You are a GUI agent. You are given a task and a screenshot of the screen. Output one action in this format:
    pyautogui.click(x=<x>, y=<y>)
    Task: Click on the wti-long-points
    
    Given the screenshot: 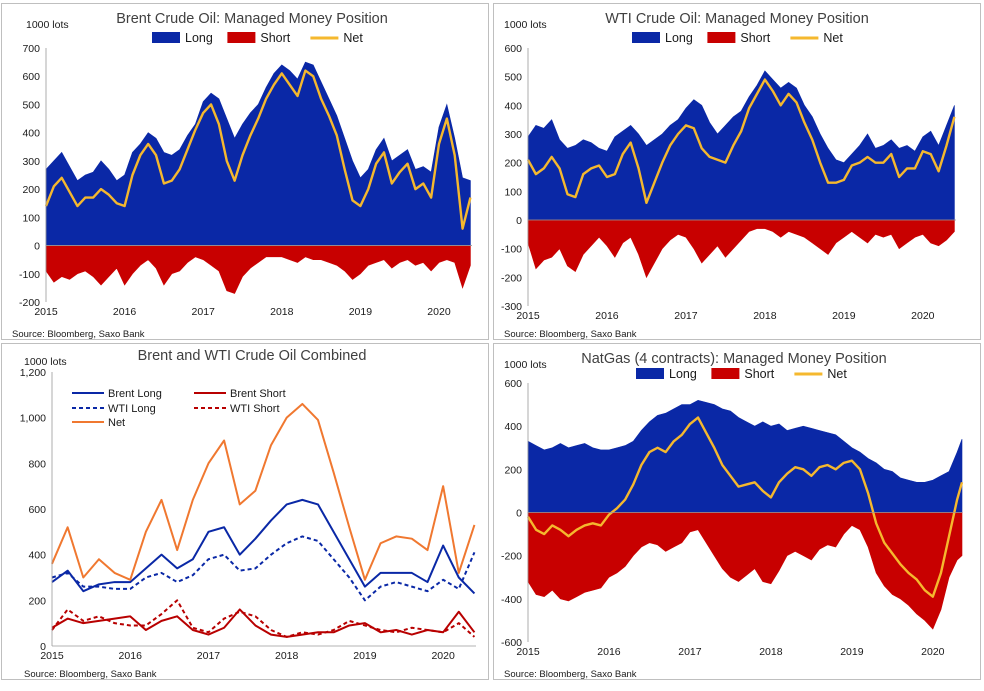 What is the action you would take?
    pyautogui.click(x=263, y=568)
    